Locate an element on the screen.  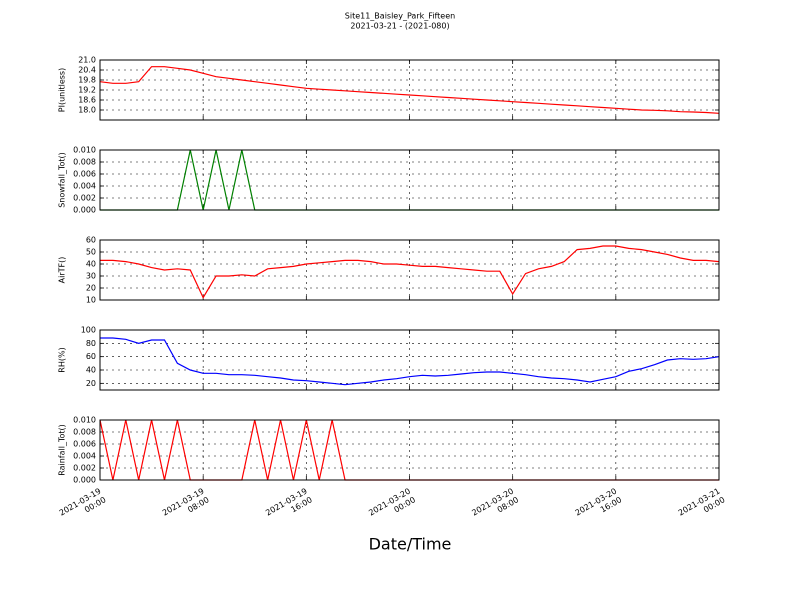
y-tick-label: 80 is located at coordinates (91, 343).